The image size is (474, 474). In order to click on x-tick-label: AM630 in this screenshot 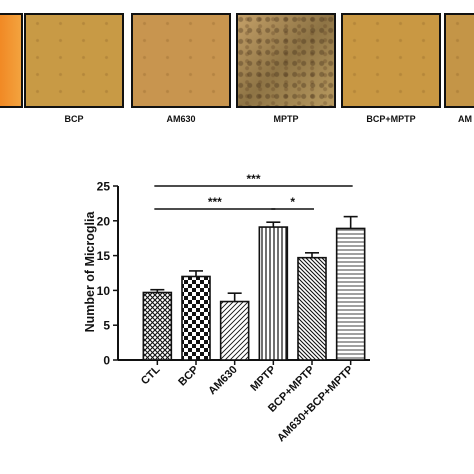, I will do `click(223, 381)`.